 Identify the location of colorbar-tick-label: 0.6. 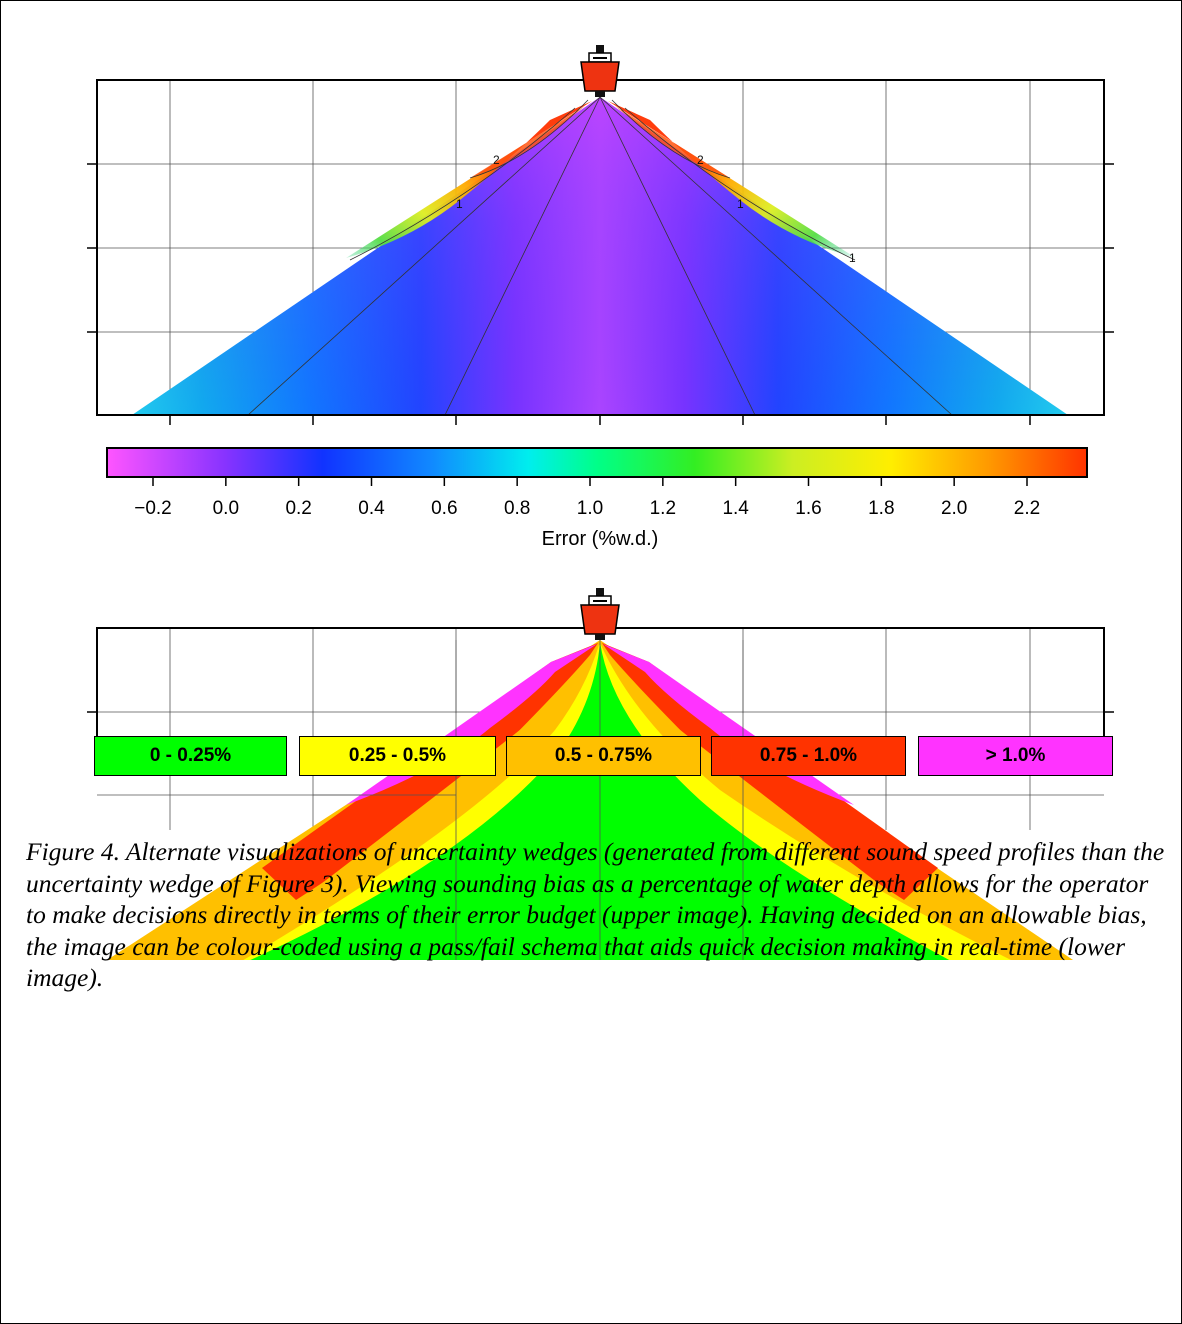
(444, 508).